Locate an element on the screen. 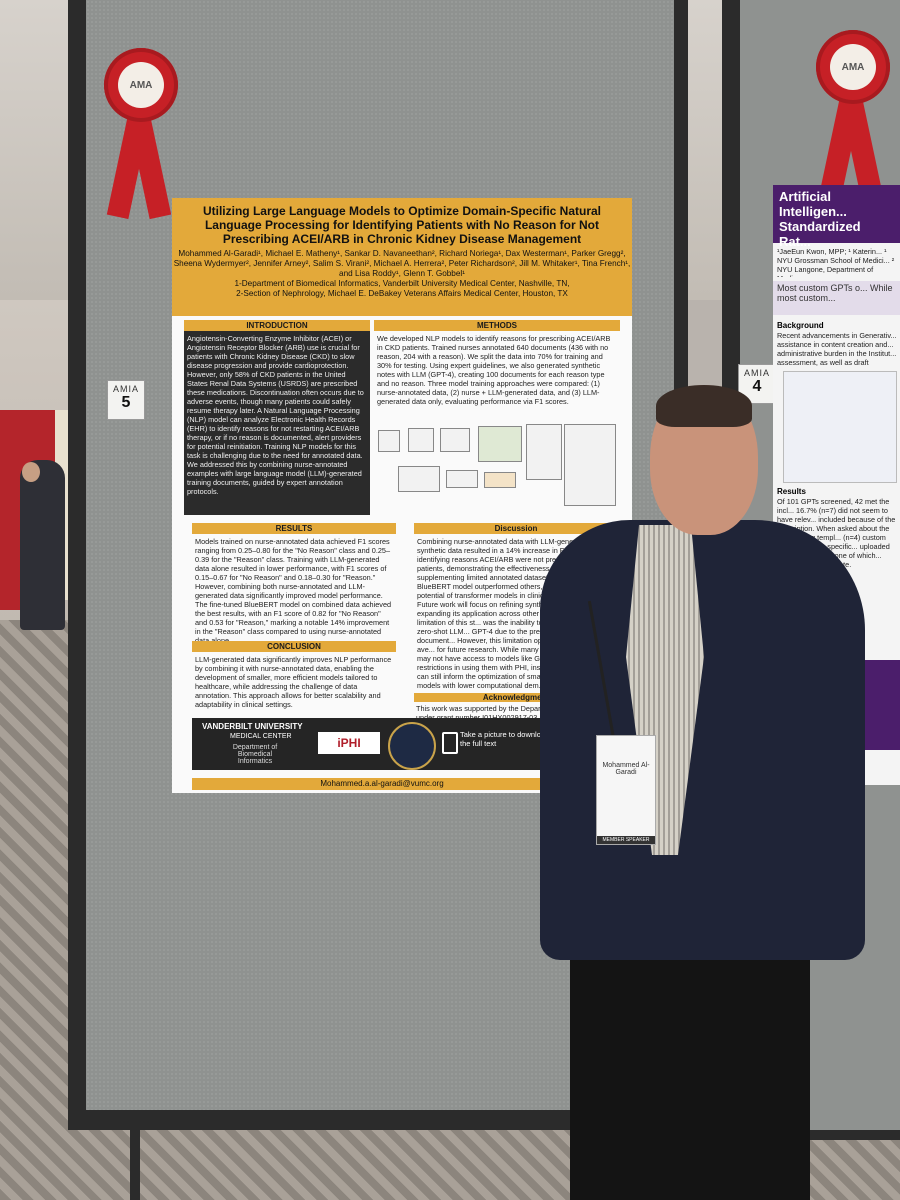 The image size is (900, 1200). background-attendee-head is located at coordinates (31, 472).